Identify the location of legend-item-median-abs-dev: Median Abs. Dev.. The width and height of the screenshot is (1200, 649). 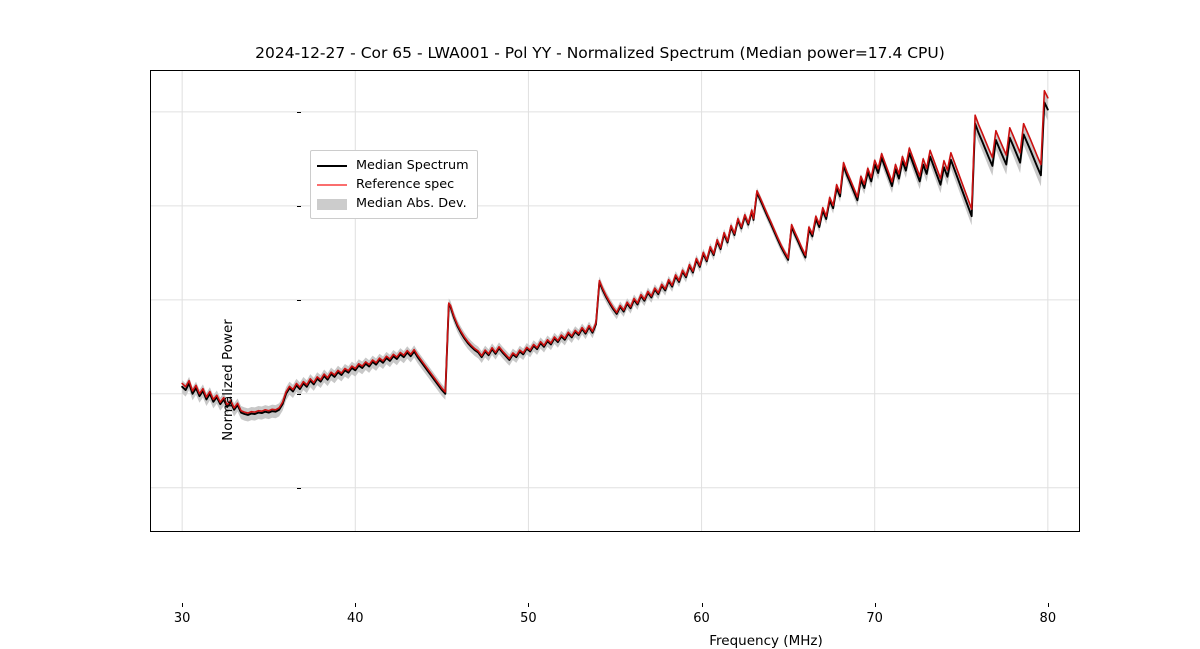
(393, 203).